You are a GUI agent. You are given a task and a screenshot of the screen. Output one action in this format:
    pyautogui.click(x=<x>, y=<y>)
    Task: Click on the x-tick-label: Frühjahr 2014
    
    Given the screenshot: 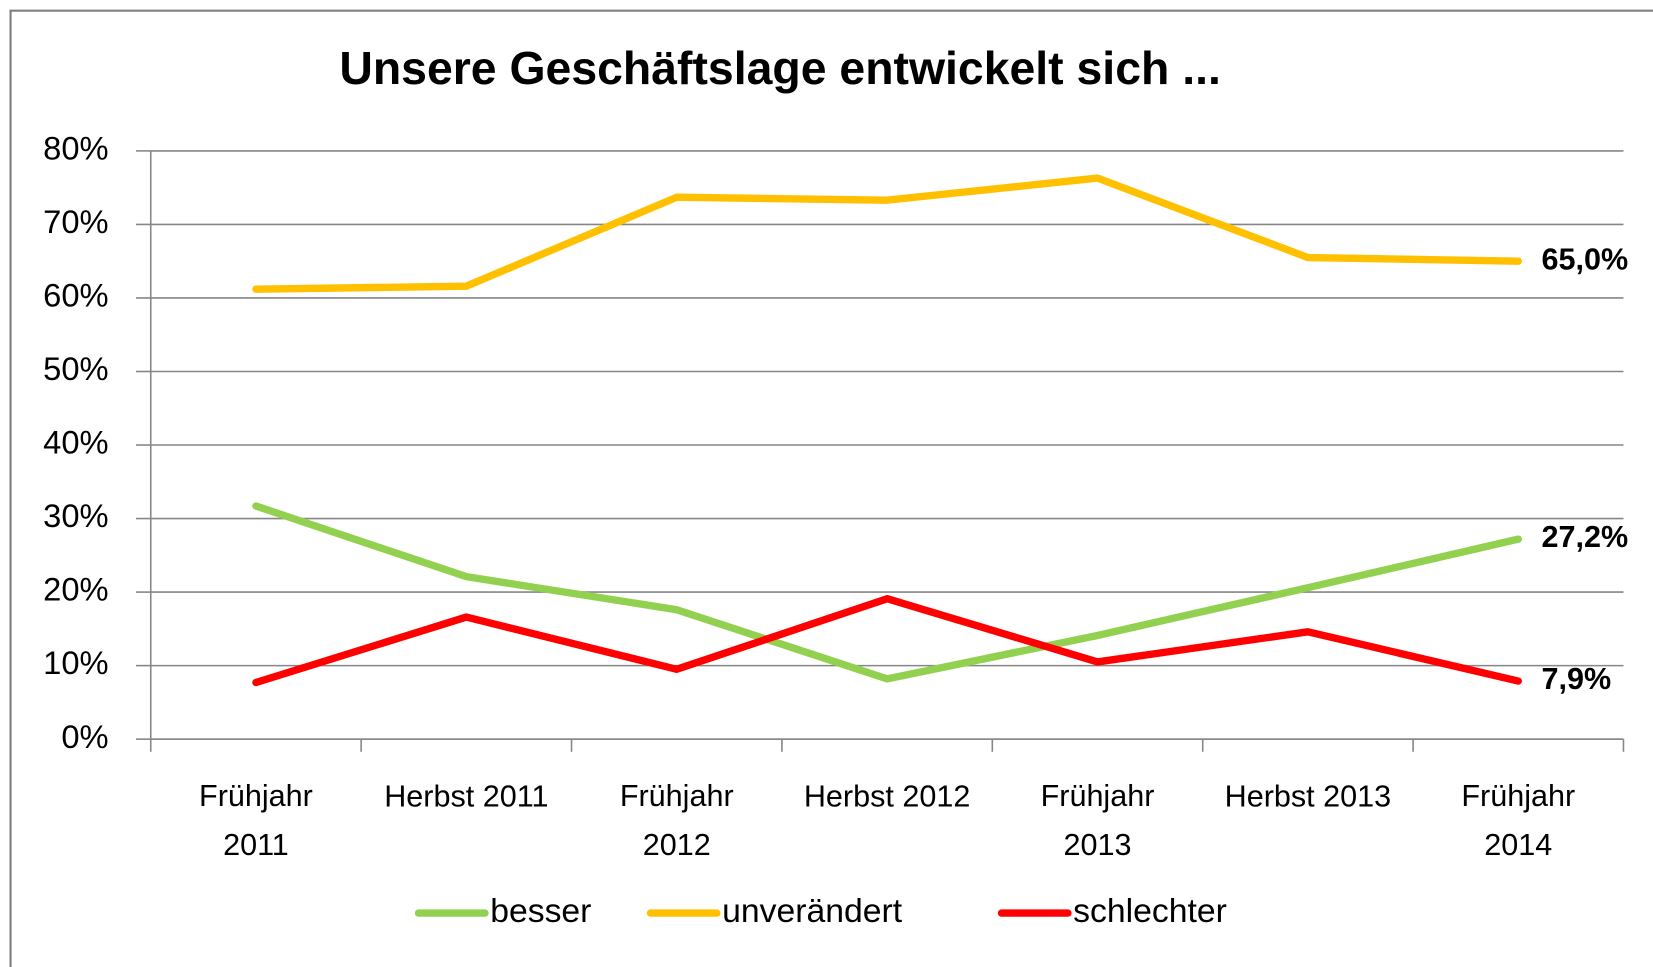 What is the action you would take?
    pyautogui.click(x=1518, y=820)
    